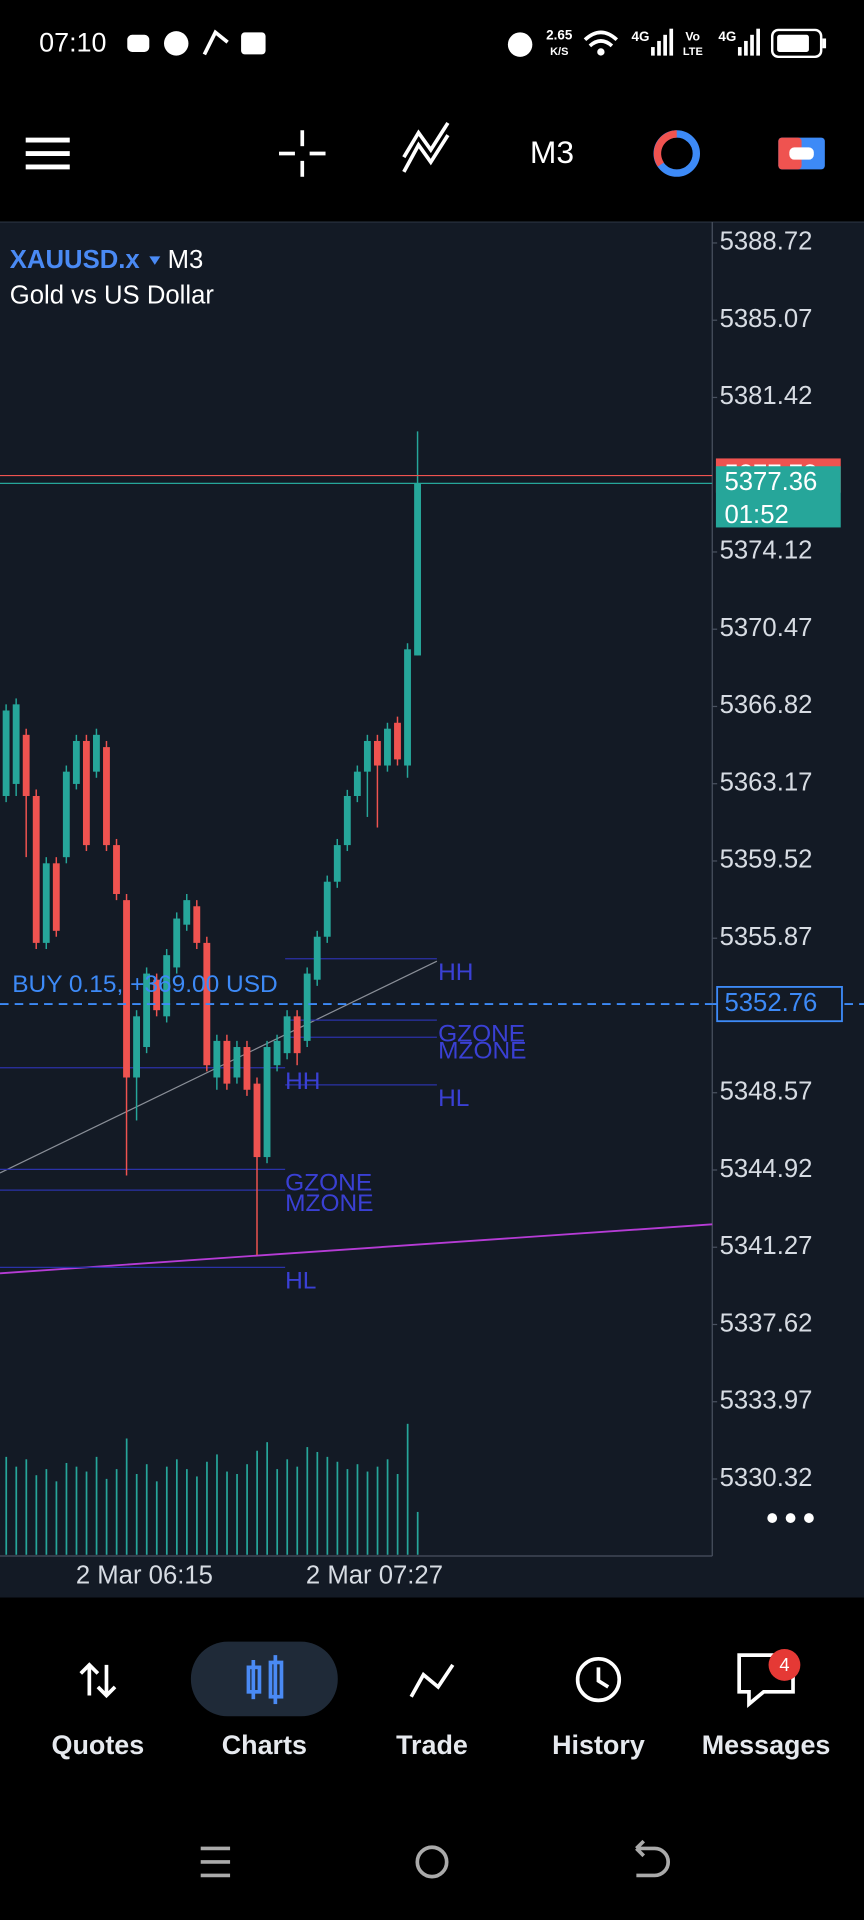 Image resolution: width=864 pixels, height=1920 pixels. What do you see at coordinates (432, 1745) in the screenshot?
I see `nav-label: Trade` at bounding box center [432, 1745].